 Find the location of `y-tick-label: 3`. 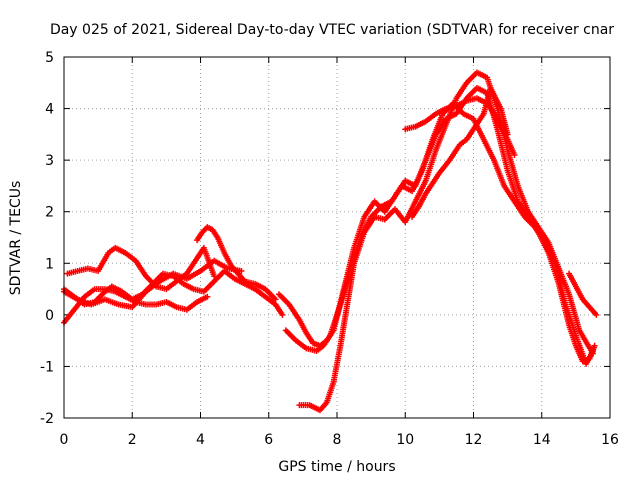

y-tick-label: 3 is located at coordinates (49, 161).